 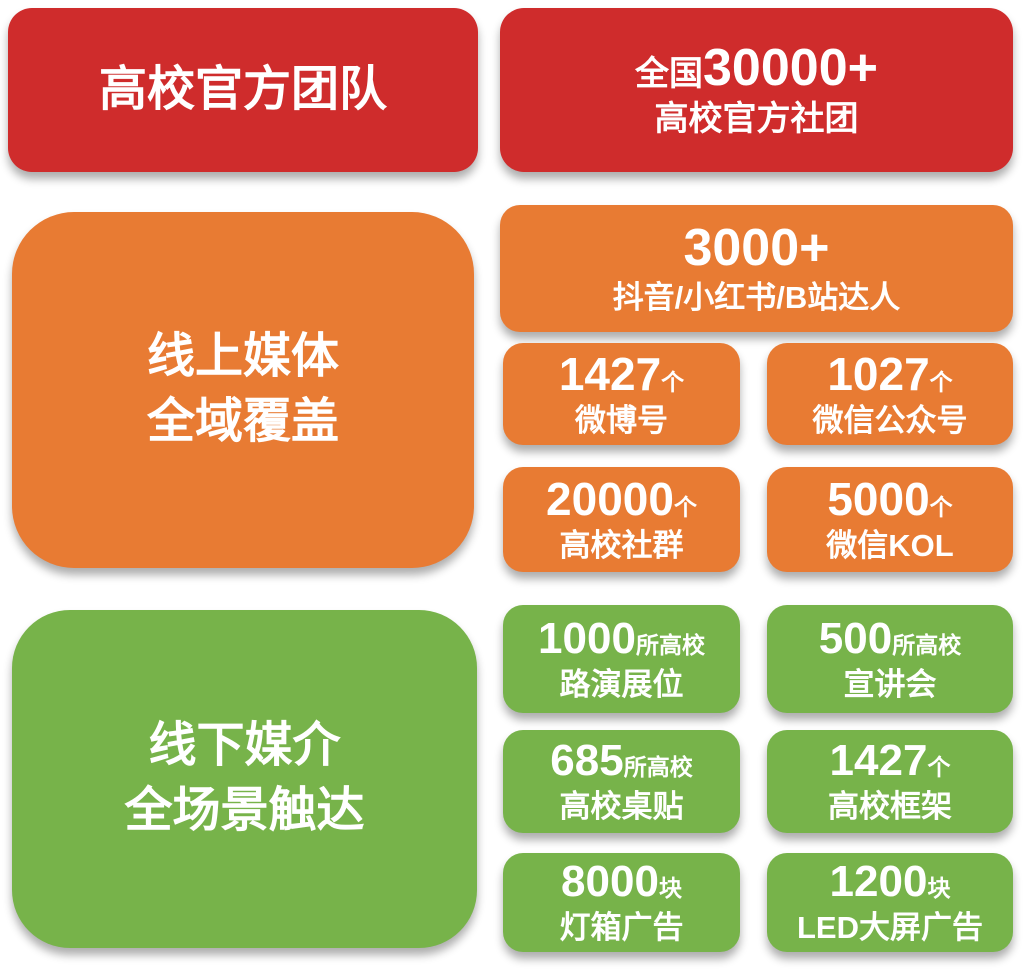 I want to click on stat-card-wechat-kol: 5000个 微信KOL, so click(x=890, y=519).